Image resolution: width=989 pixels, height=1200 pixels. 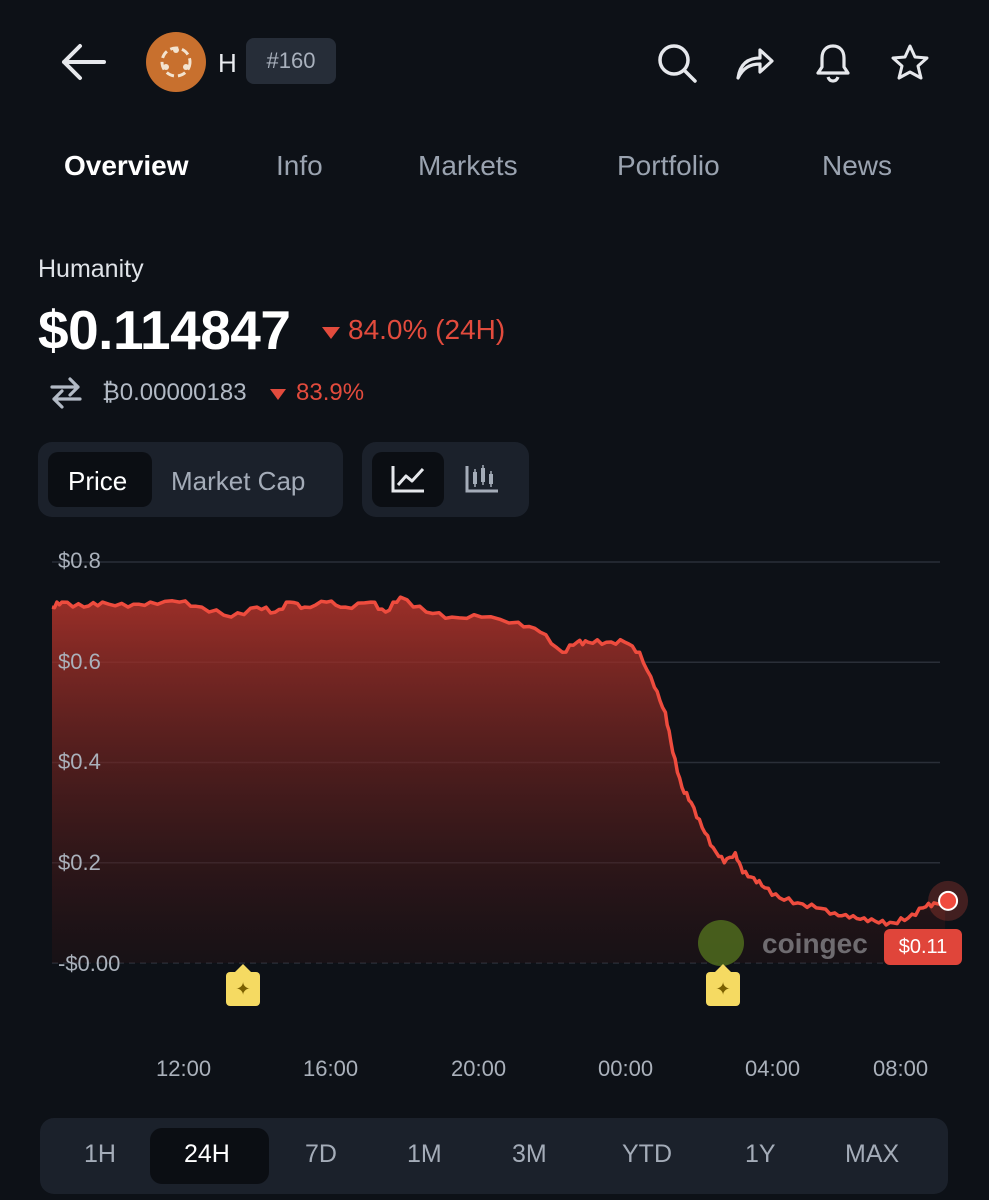 What do you see at coordinates (291, 61) in the screenshot?
I see `rank-badge: #160` at bounding box center [291, 61].